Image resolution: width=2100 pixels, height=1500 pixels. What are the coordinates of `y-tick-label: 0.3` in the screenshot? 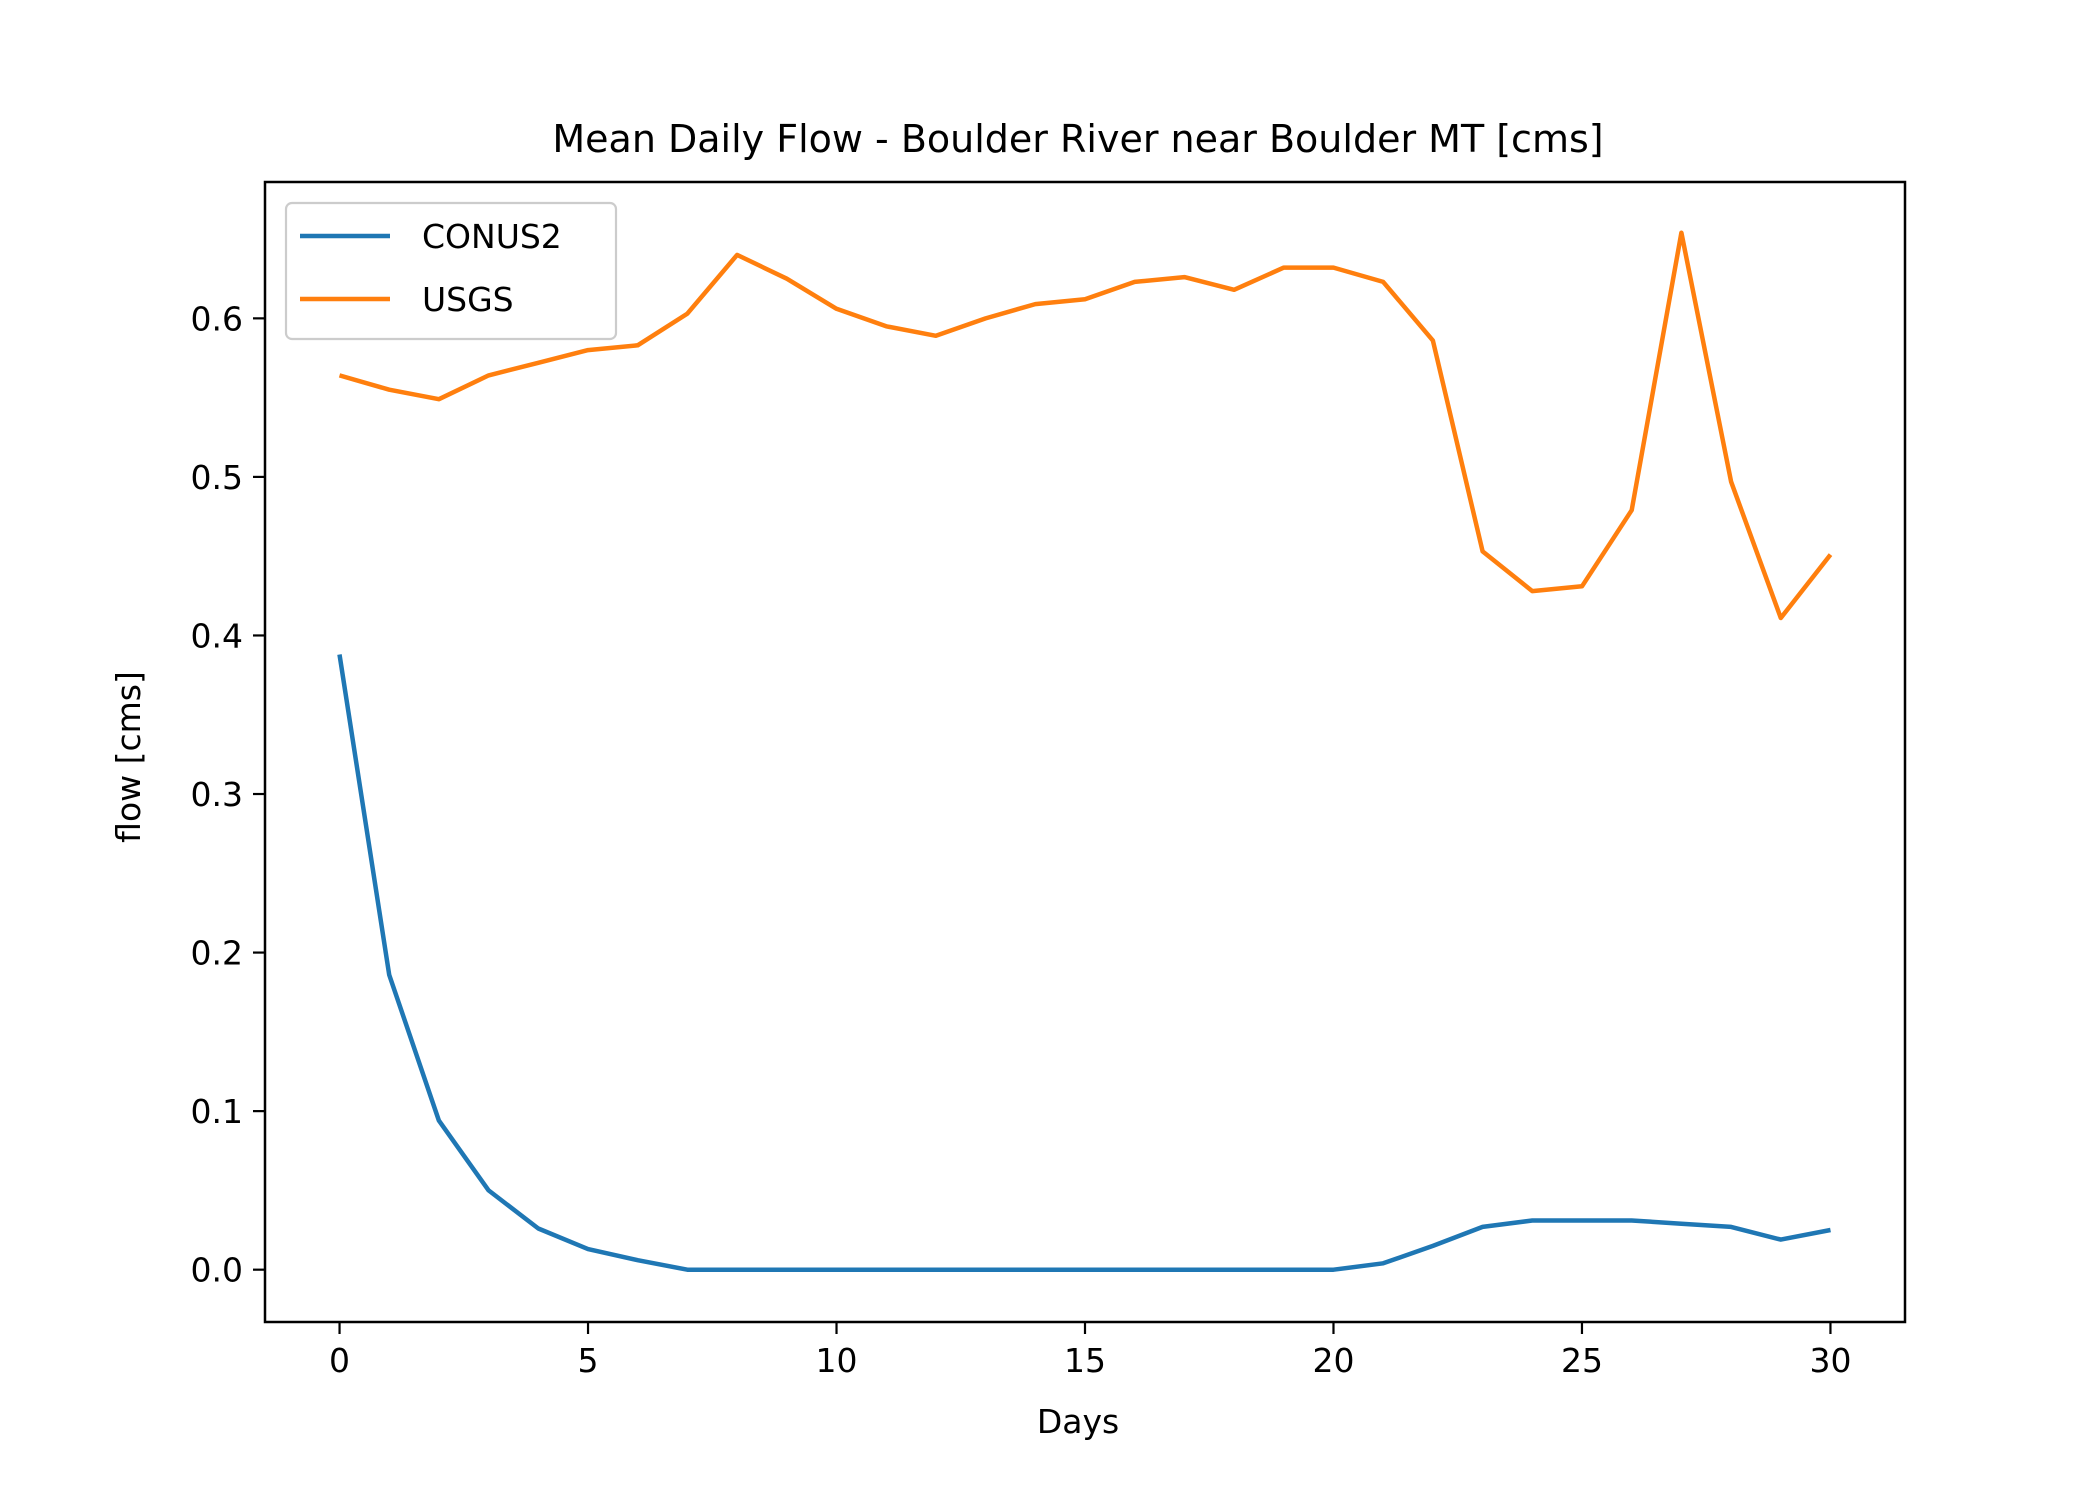 It's located at (217, 794).